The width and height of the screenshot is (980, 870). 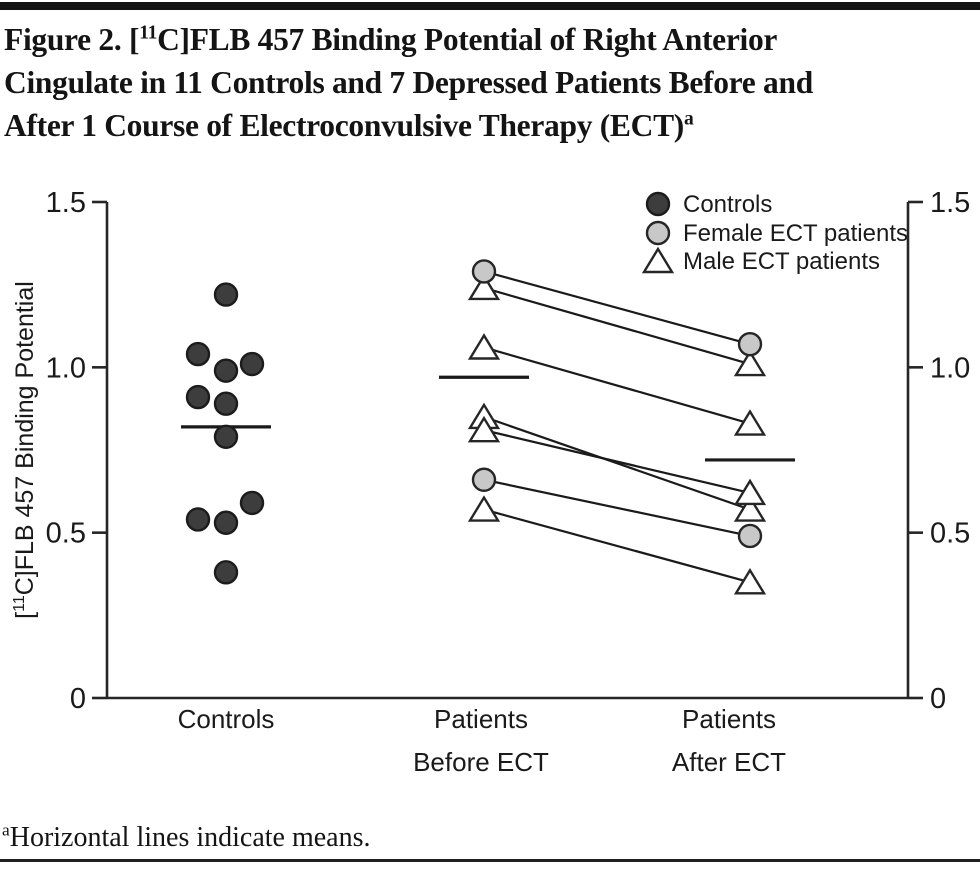 I want to click on figure-footnote: aHorizontal lines indicate means., so click(x=186, y=836).